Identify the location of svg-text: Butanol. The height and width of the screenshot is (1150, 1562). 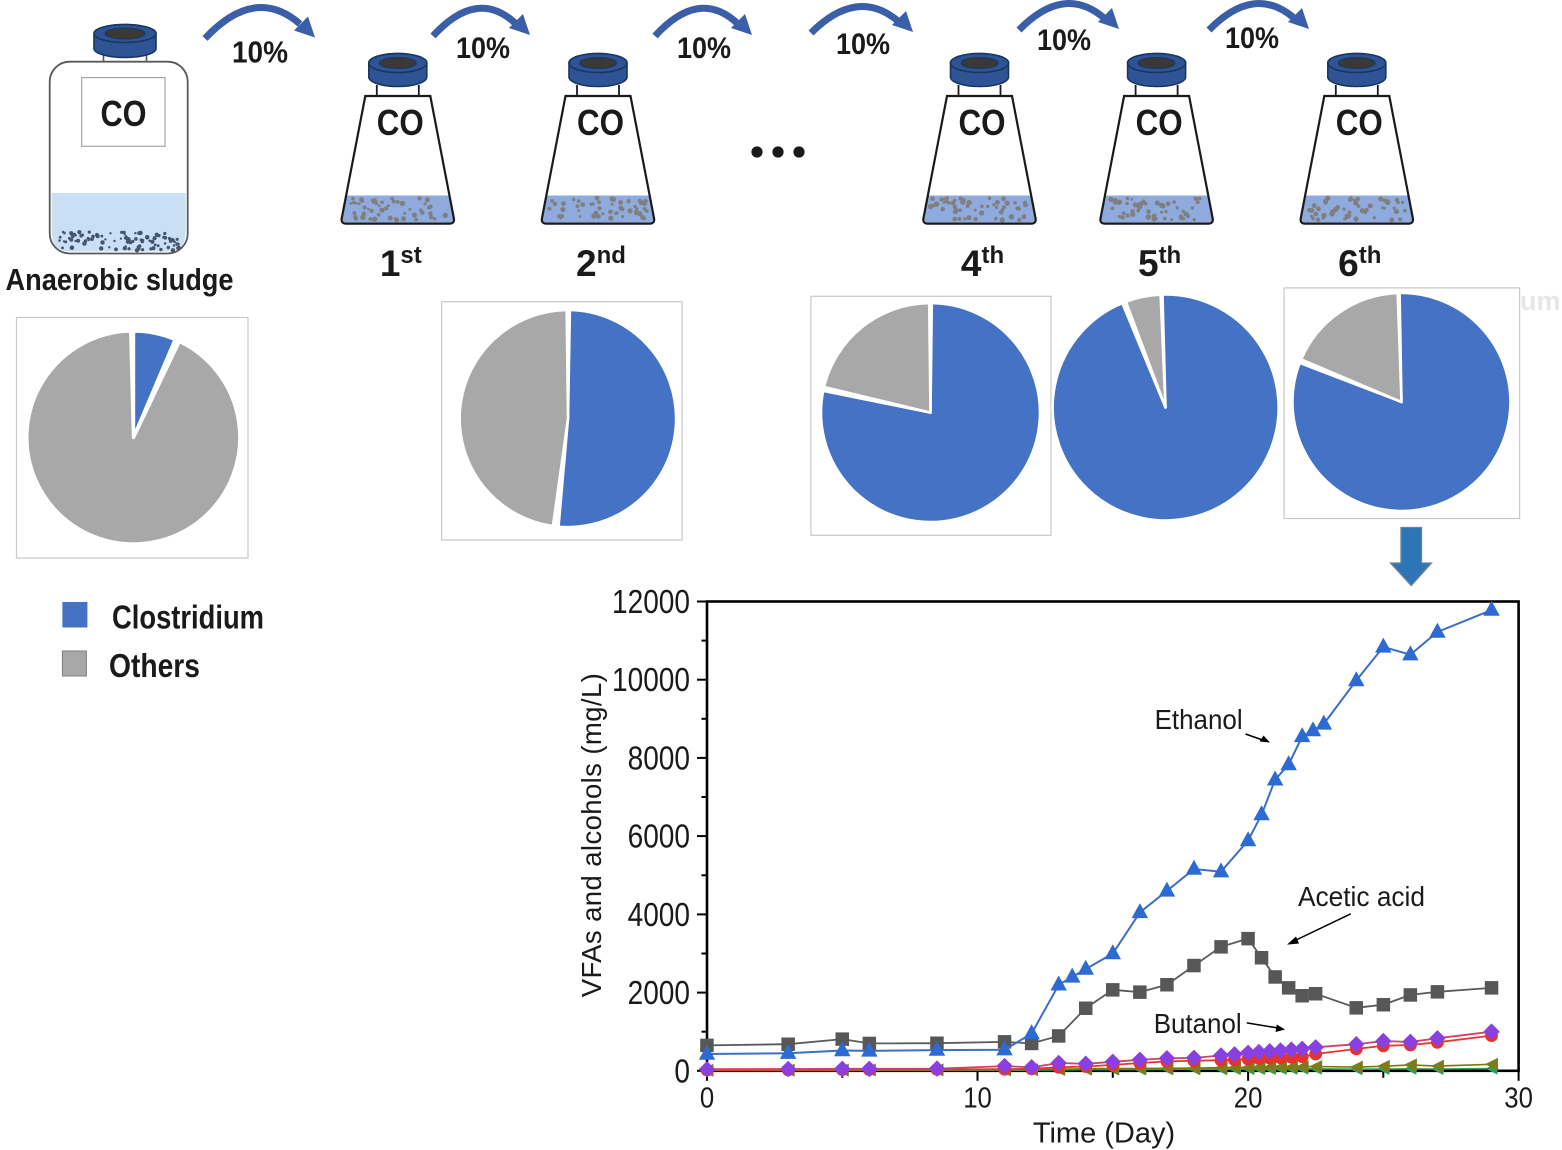
(1198, 1023).